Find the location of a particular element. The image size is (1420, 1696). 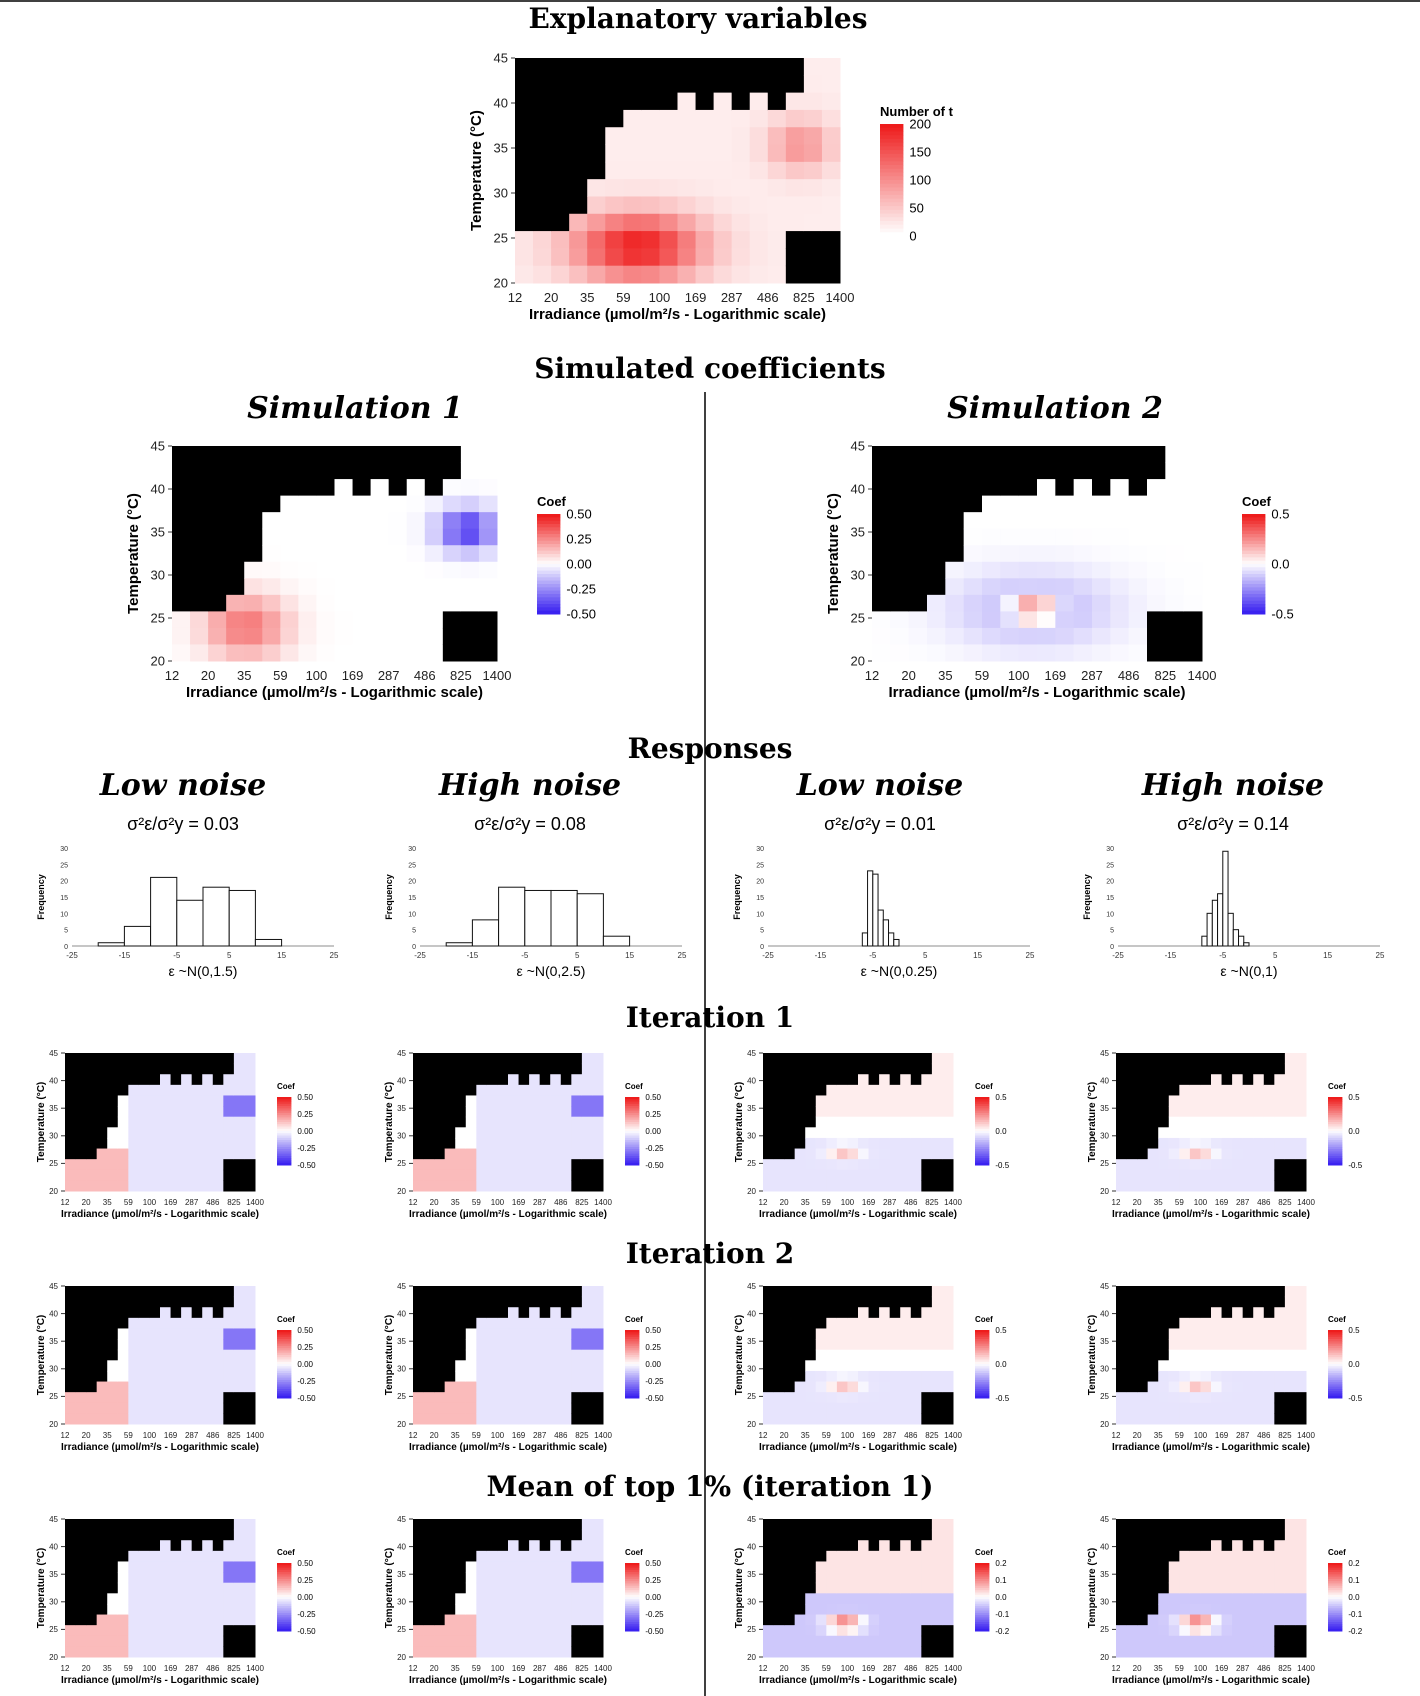

x-tick-label: 12 is located at coordinates (413, 1668).